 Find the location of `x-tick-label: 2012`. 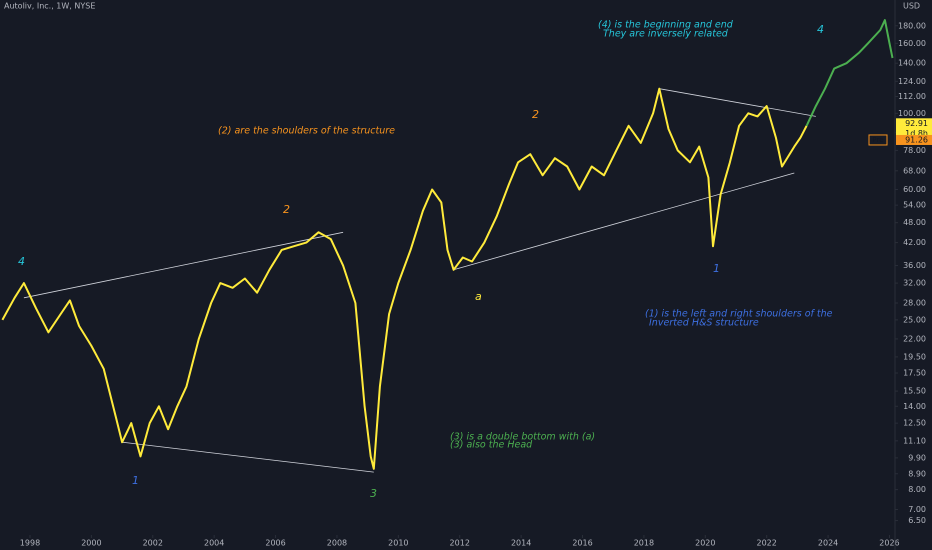

x-tick-label: 2012 is located at coordinates (460, 543).